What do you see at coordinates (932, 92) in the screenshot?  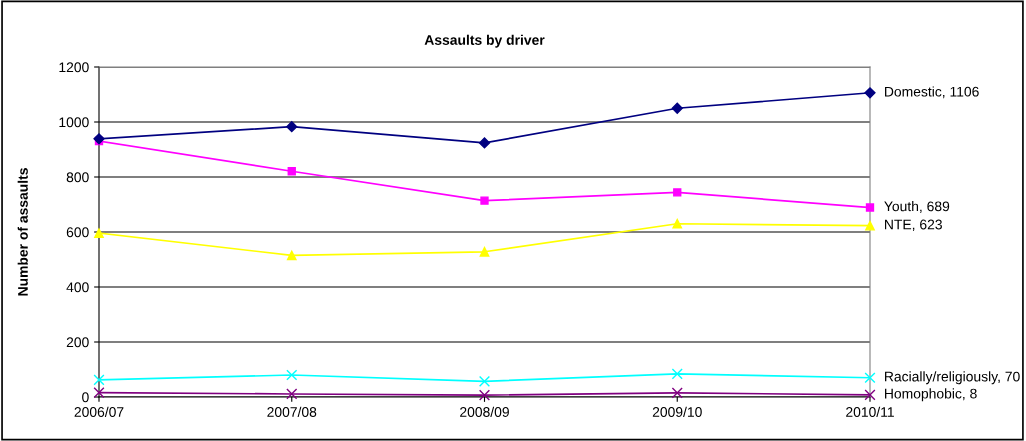 I see `data-label: Domestic, 1106` at bounding box center [932, 92].